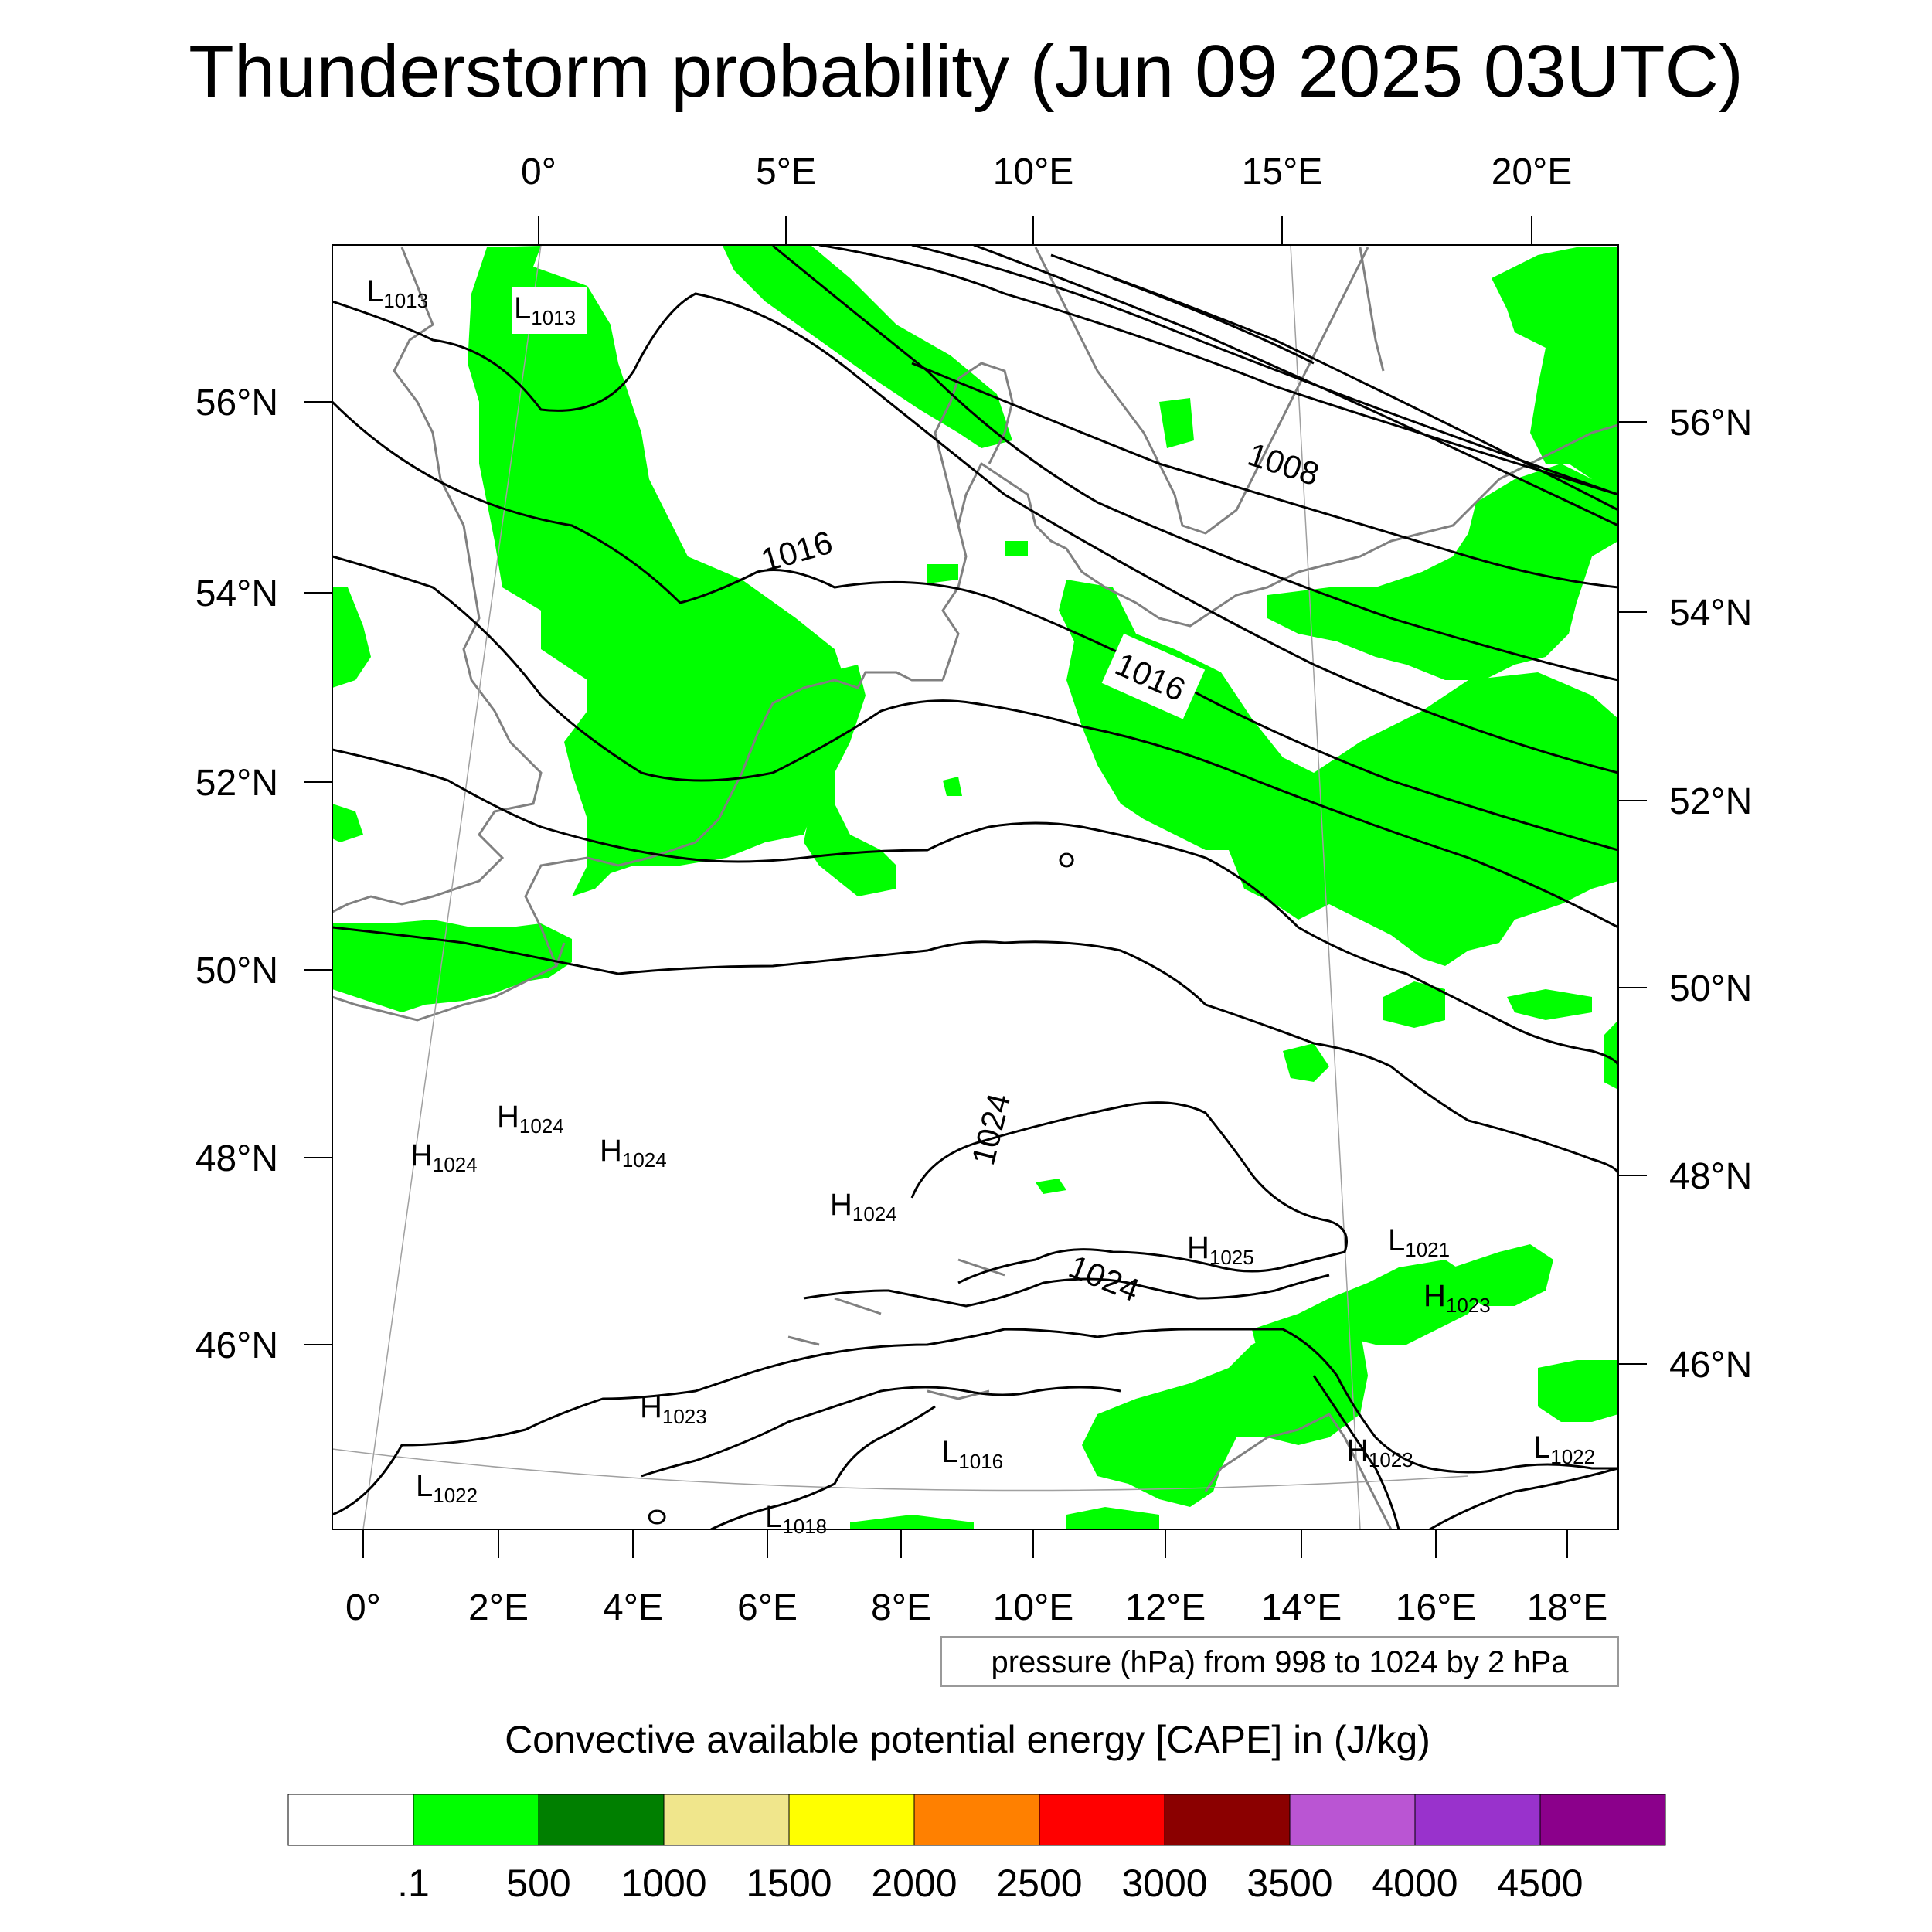  Describe the element at coordinates (351, 638) in the screenshot. I see `cape-area-west-edge` at that location.